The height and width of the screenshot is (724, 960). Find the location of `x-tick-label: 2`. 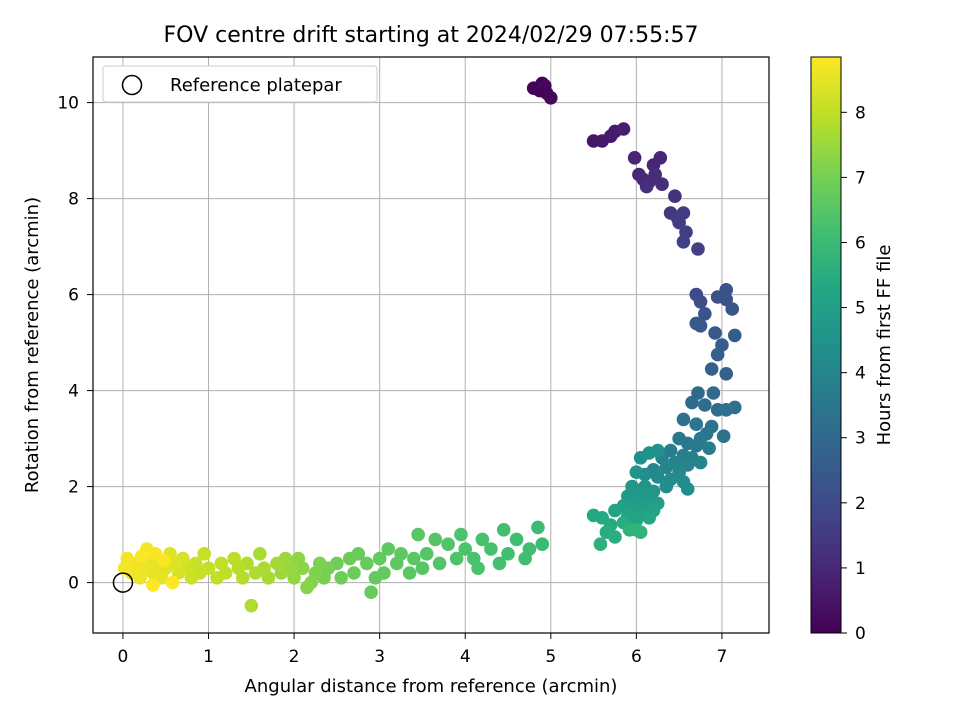

x-tick-label: 2 is located at coordinates (294, 657).